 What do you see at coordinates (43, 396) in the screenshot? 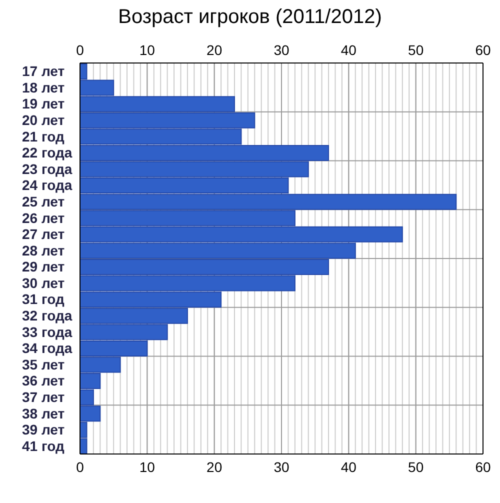
I see `y-tick-label: 37 лет` at bounding box center [43, 396].